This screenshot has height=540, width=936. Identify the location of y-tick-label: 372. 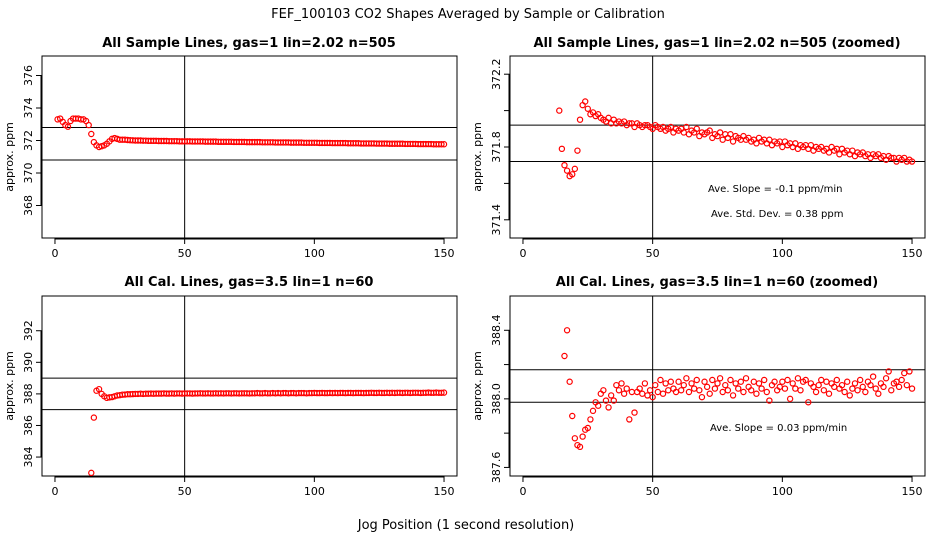
(28, 140).